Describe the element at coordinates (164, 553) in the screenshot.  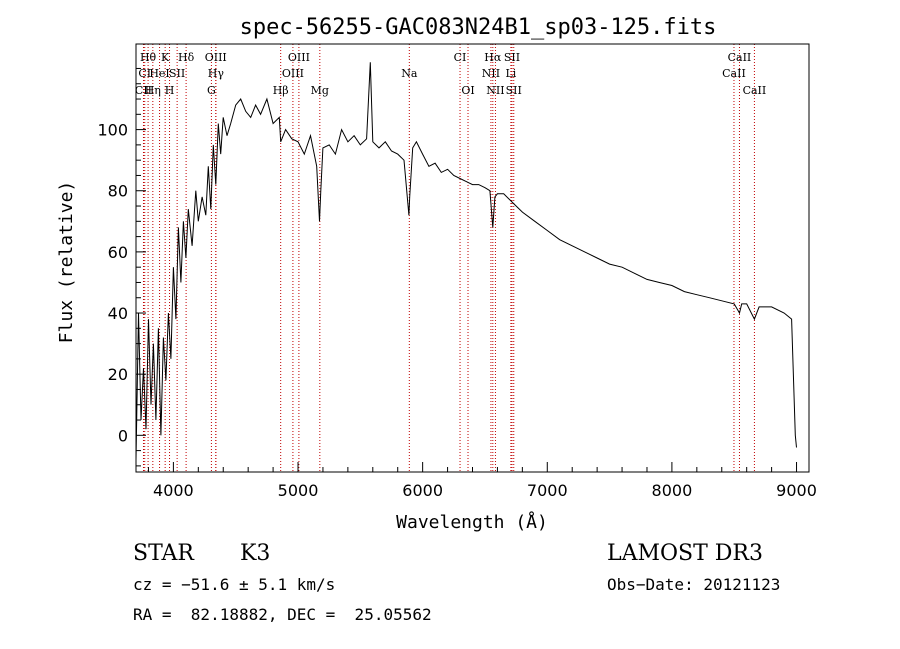
I see `object-class: STAR` at that location.